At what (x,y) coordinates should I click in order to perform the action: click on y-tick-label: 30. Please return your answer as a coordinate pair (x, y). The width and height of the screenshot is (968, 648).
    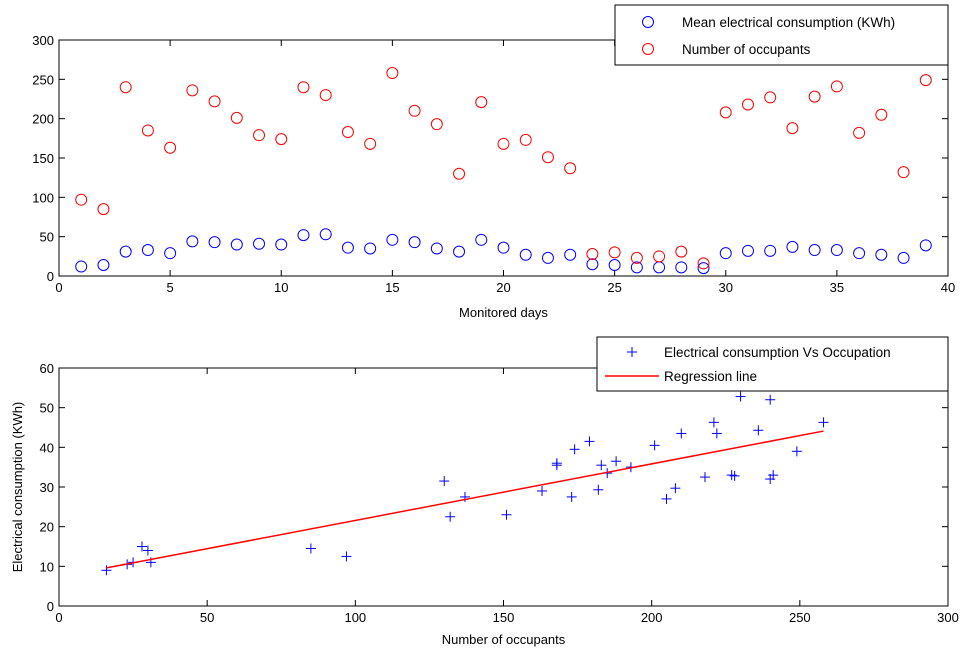
    Looking at the image, I should click on (47, 487).